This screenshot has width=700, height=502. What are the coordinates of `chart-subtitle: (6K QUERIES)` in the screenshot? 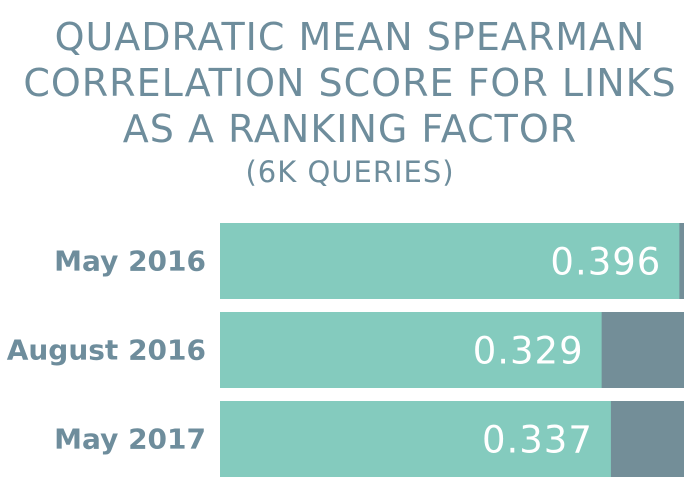 It's located at (350, 172).